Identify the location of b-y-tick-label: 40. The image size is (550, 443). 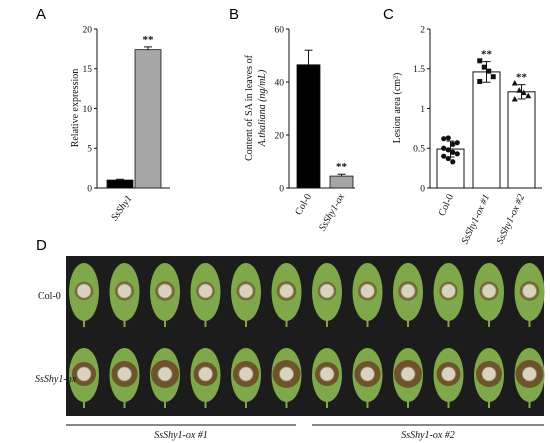
(280, 83).